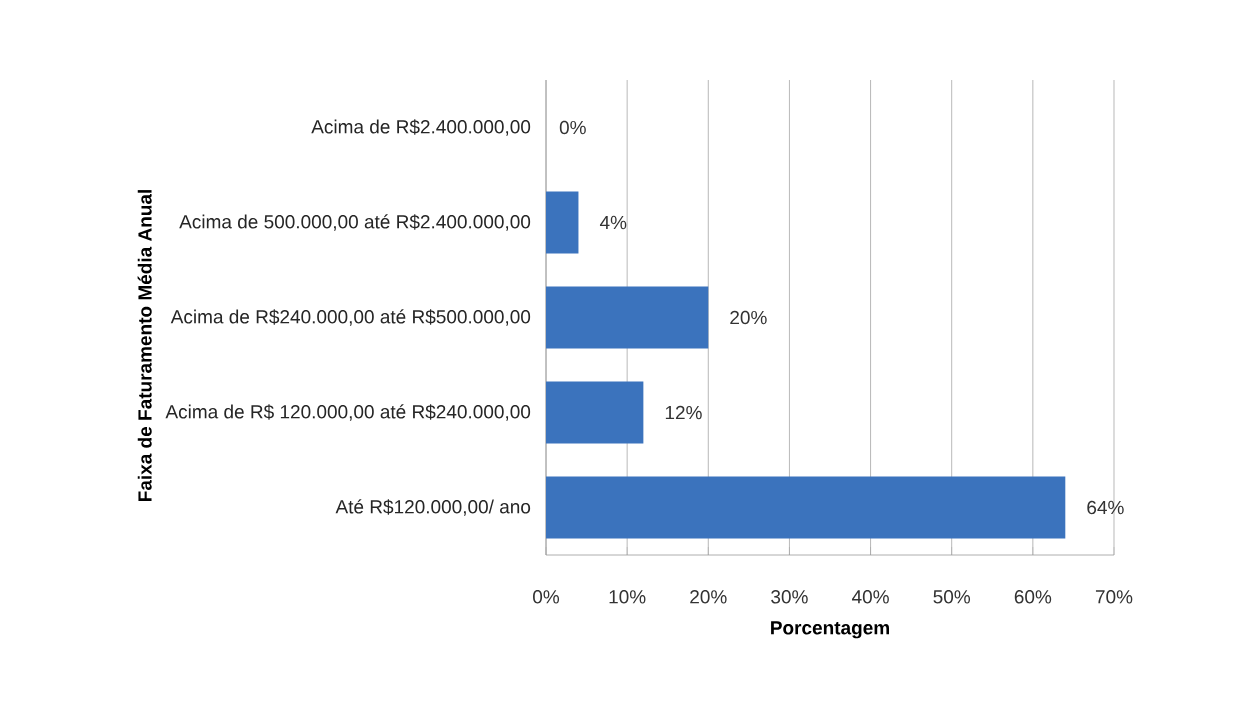  Describe the element at coordinates (627, 597) in the screenshot. I see `x-tick-label: 10%` at that location.